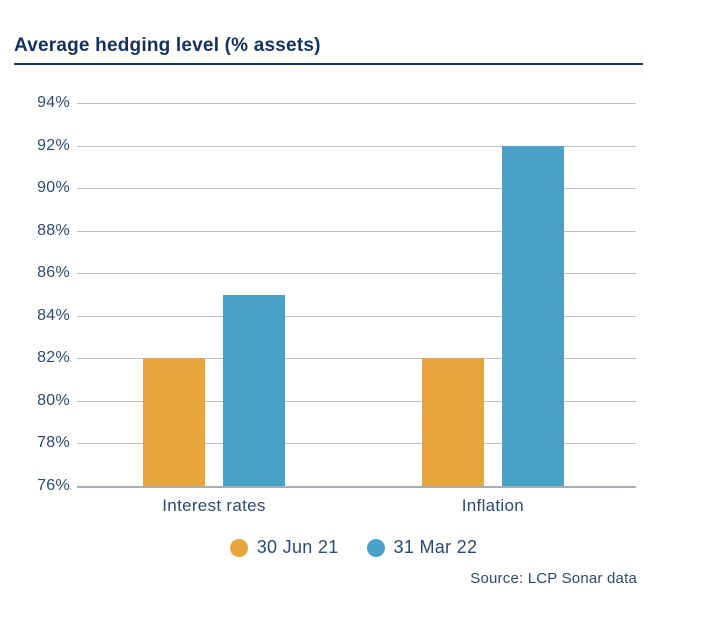 The image size is (707, 621). Describe the element at coordinates (214, 390) in the screenshot. I see `bar-group-interest-rates` at that location.